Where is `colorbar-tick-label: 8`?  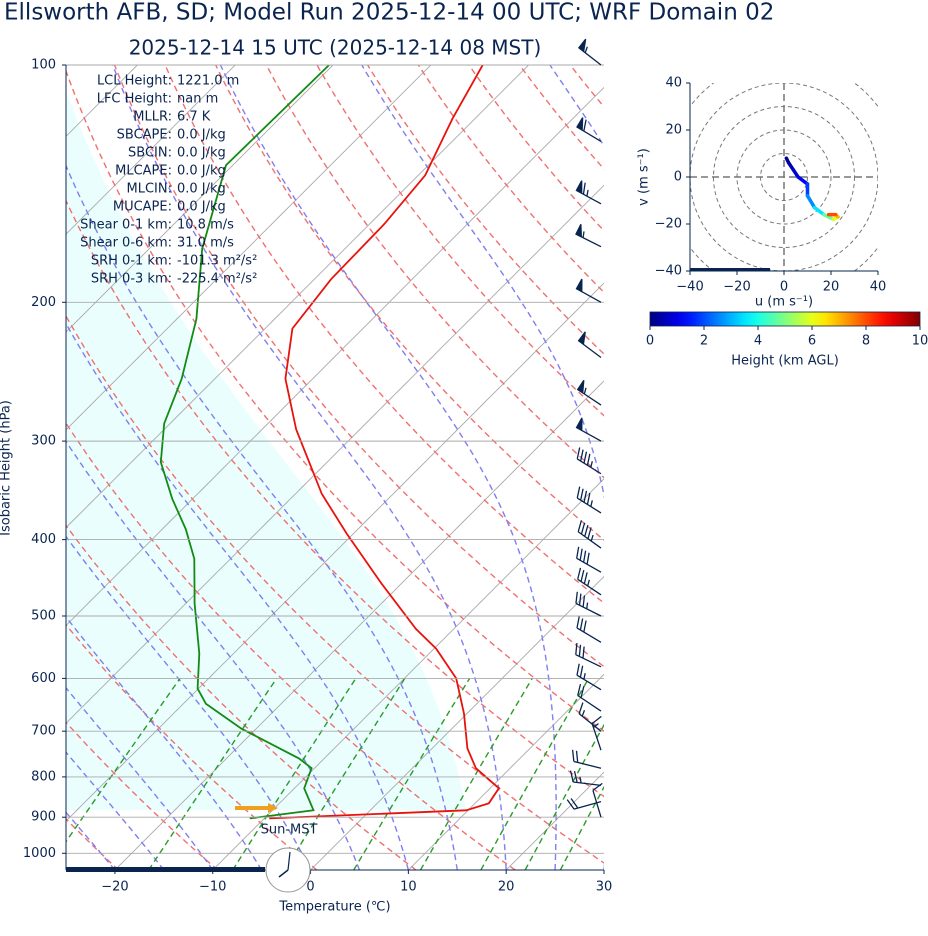 colorbar-tick-label: 8 is located at coordinates (866, 341).